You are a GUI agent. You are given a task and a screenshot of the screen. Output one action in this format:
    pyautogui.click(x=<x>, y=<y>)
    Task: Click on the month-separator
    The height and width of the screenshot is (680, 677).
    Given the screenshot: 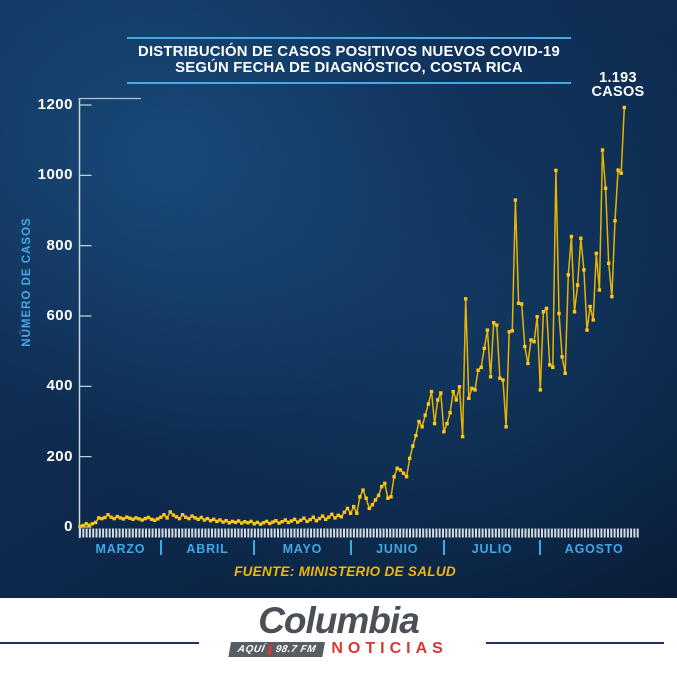 What is the action you would take?
    pyautogui.click(x=540, y=547)
    